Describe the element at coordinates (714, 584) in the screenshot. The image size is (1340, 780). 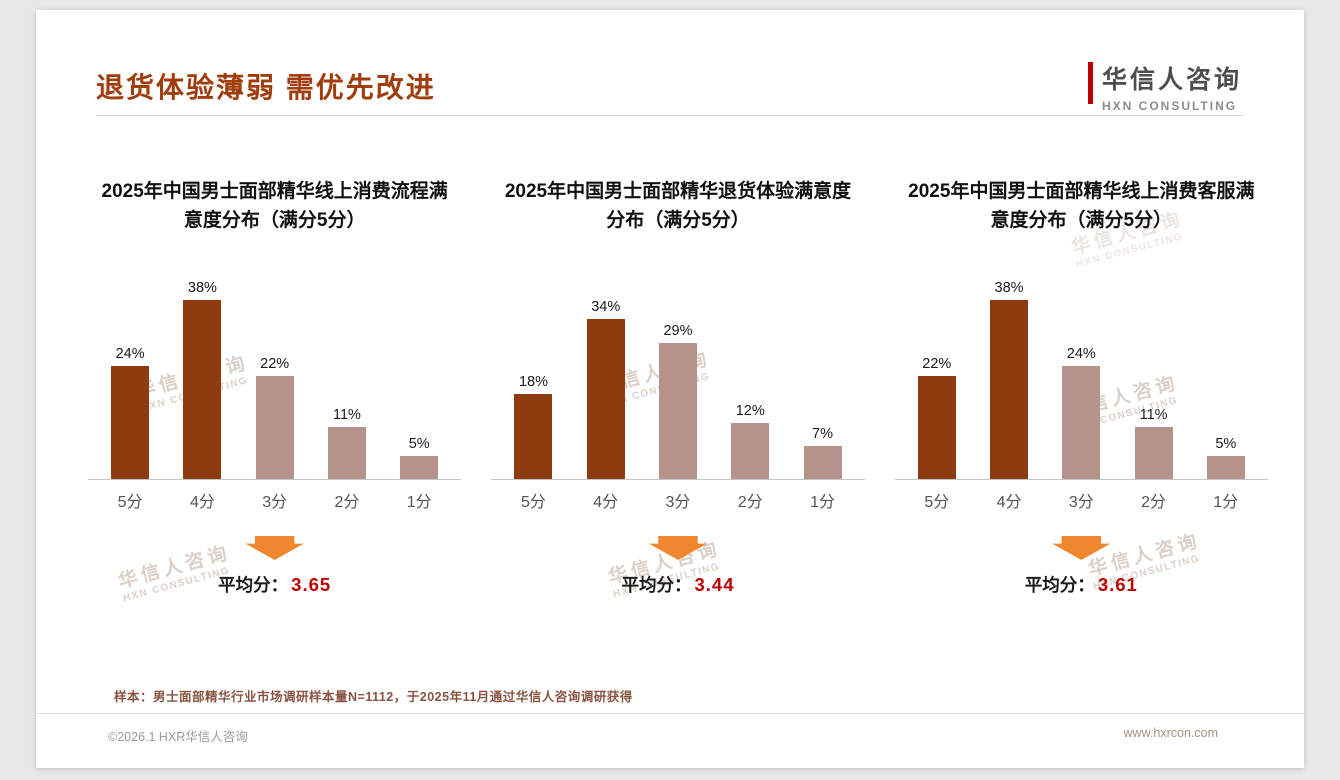
I see `average-value: 3.44` at that location.